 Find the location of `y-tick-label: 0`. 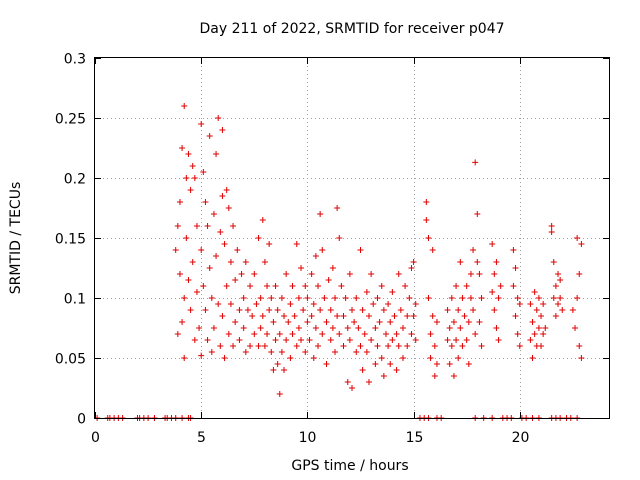

y-tick-label: 0 is located at coordinates (81, 420).